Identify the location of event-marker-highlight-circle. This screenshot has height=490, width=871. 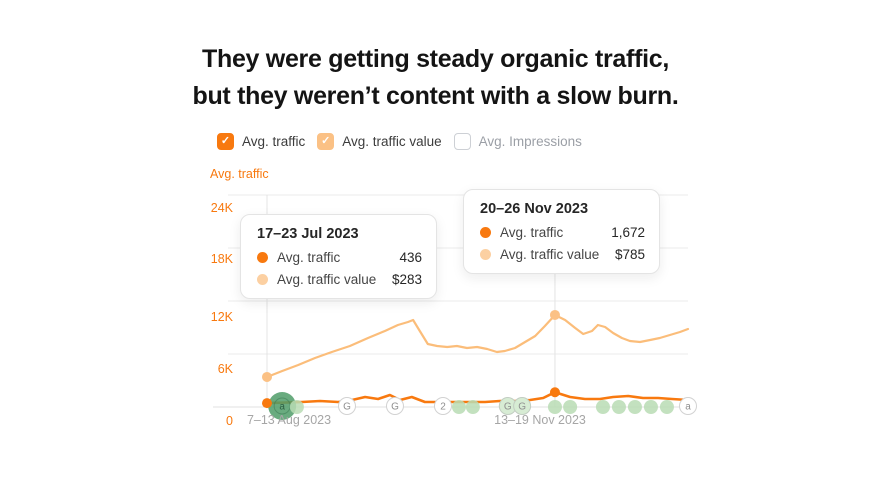
(282, 406).